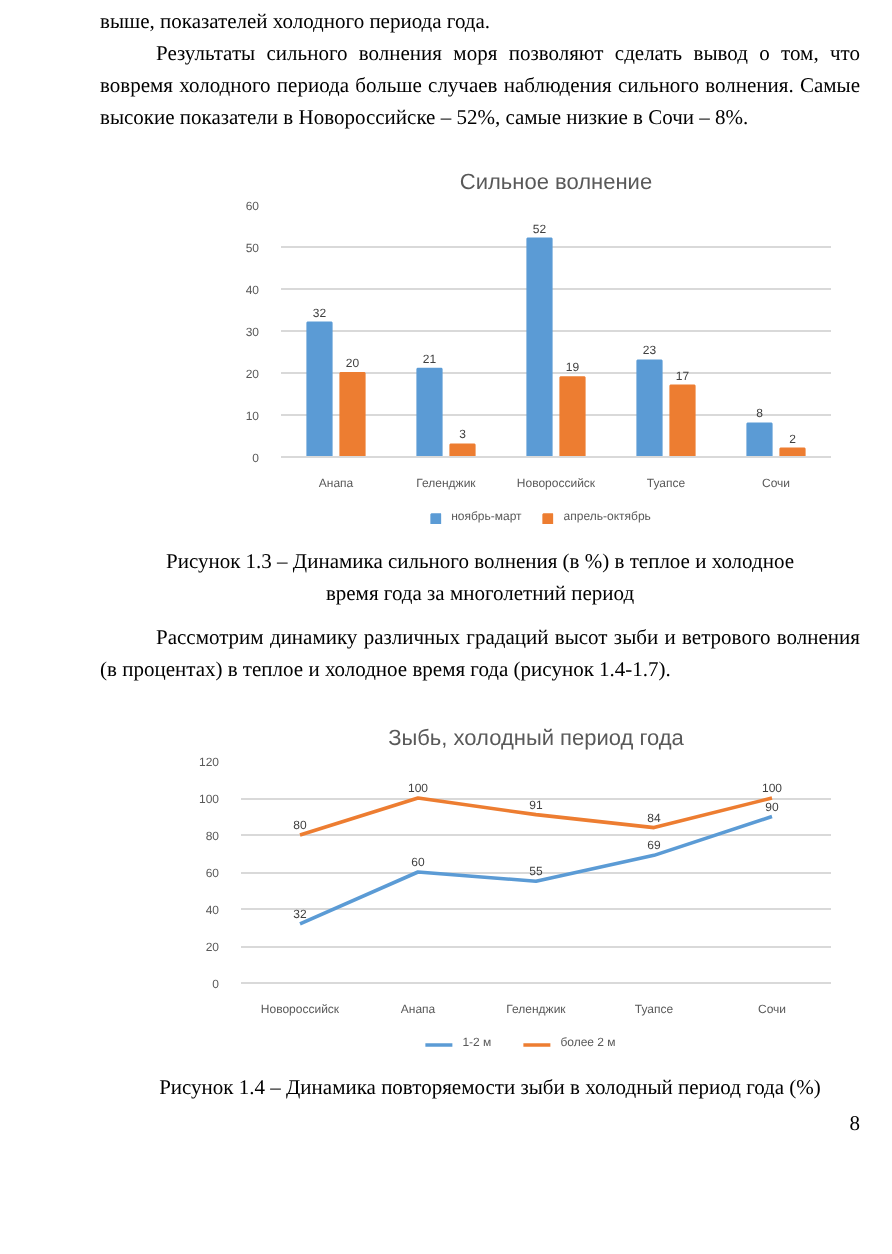 The width and height of the screenshot is (892, 1254). Describe the element at coordinates (479, 580) in the screenshot. I see `text: Рисунок 1.3 – Динамика сильного волнения (в %) в теплое и холодное время года за многолетний период` at that location.